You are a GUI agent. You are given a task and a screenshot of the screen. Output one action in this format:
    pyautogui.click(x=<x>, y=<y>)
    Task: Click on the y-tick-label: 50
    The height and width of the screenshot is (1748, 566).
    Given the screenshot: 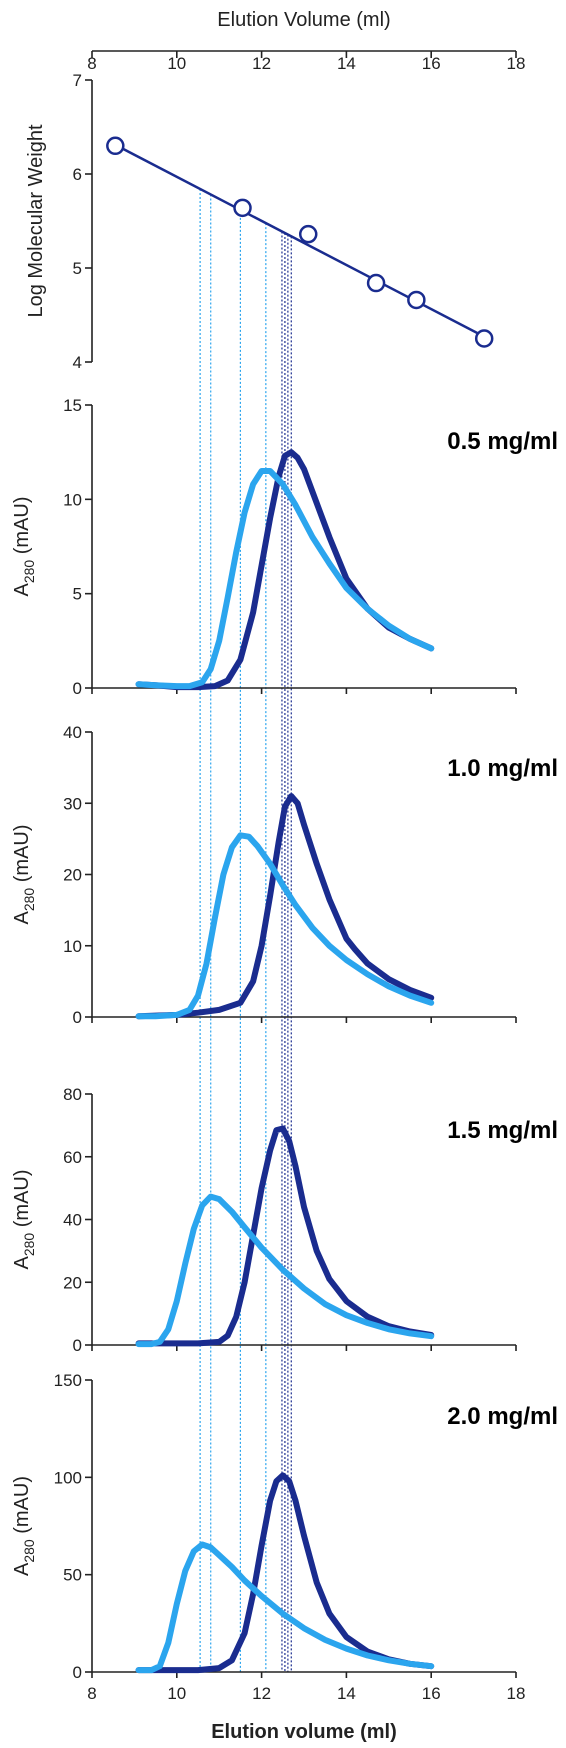 What is the action you would take?
    pyautogui.click(x=72, y=1575)
    